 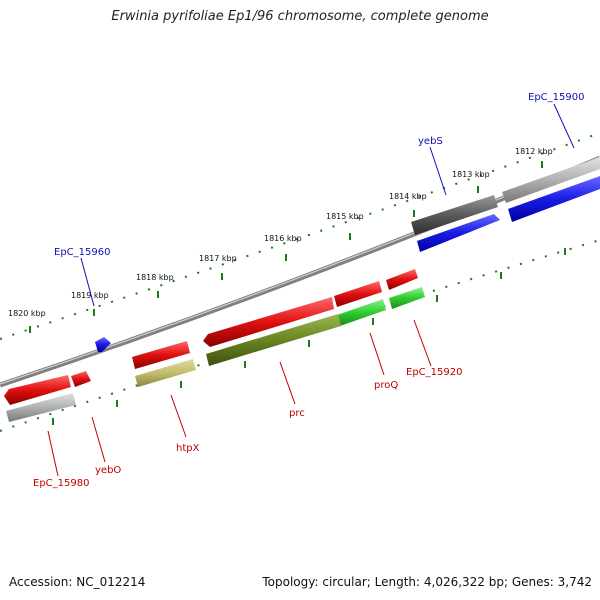 What do you see at coordinates (458, 233) in the screenshot?
I see `gene-yebS-cds` at bounding box center [458, 233].